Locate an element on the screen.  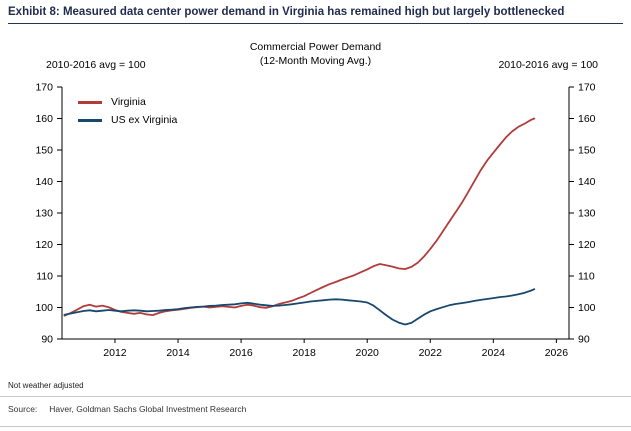
legend-item-virginia: Virginia is located at coordinates (127, 102).